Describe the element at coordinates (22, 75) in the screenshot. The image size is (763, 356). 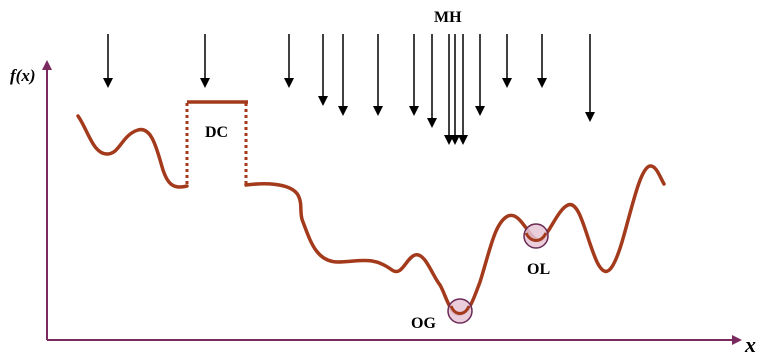
I see `y-axis-label: f(x)` at that location.